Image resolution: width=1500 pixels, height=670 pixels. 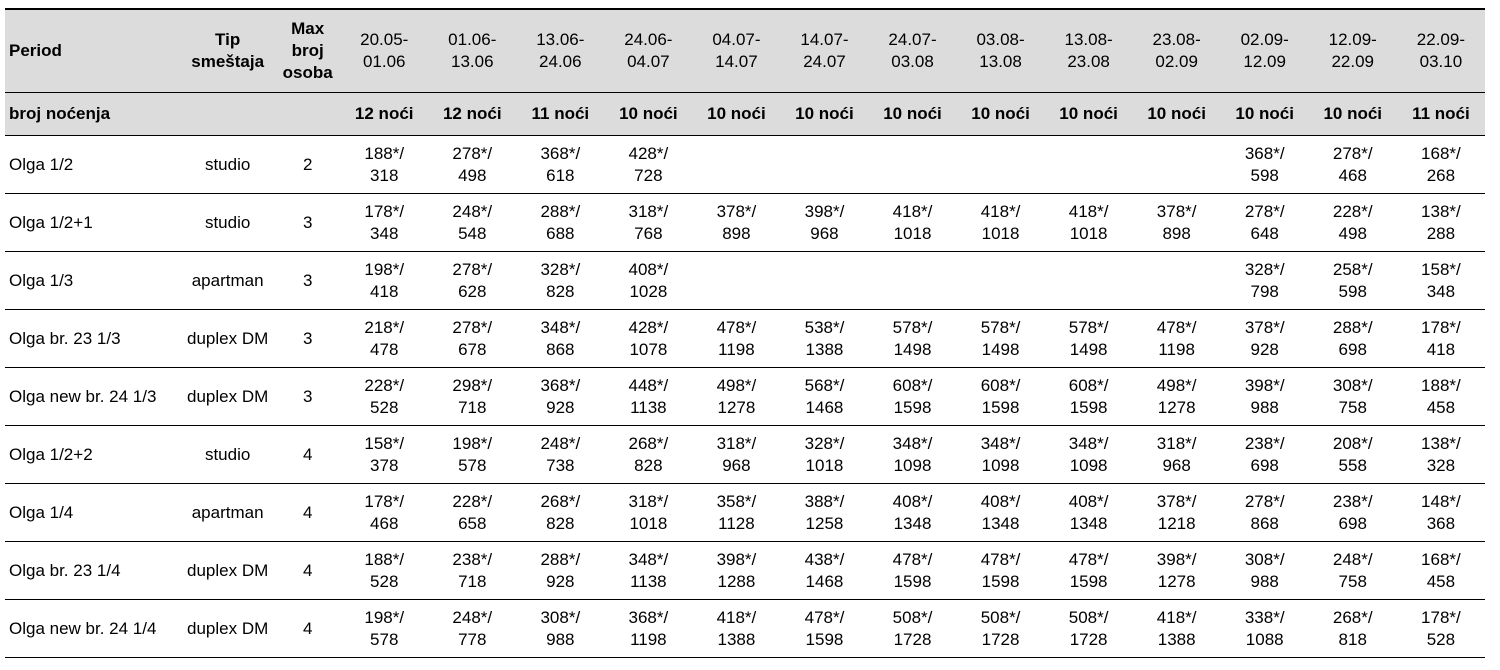 What do you see at coordinates (1088, 50) in the screenshot?
I see `period-header: 13.08- 23.08` at bounding box center [1088, 50].